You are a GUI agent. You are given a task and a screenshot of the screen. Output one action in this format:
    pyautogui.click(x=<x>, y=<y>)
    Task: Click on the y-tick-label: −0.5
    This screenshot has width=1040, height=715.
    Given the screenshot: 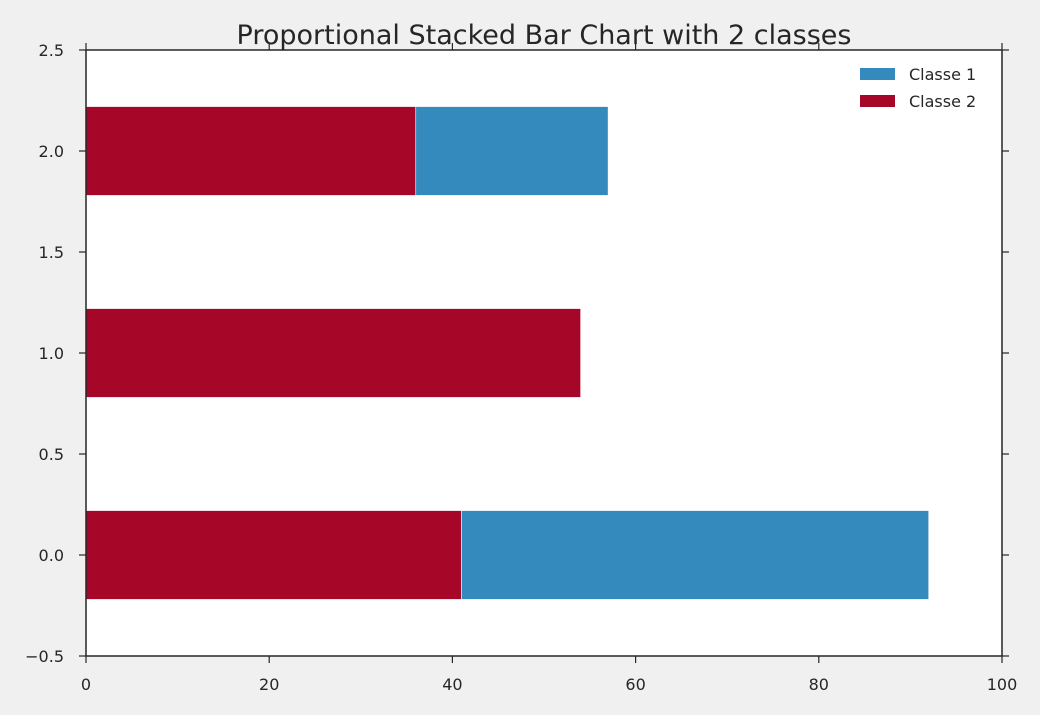 What is the action you would take?
    pyautogui.click(x=44, y=656)
    